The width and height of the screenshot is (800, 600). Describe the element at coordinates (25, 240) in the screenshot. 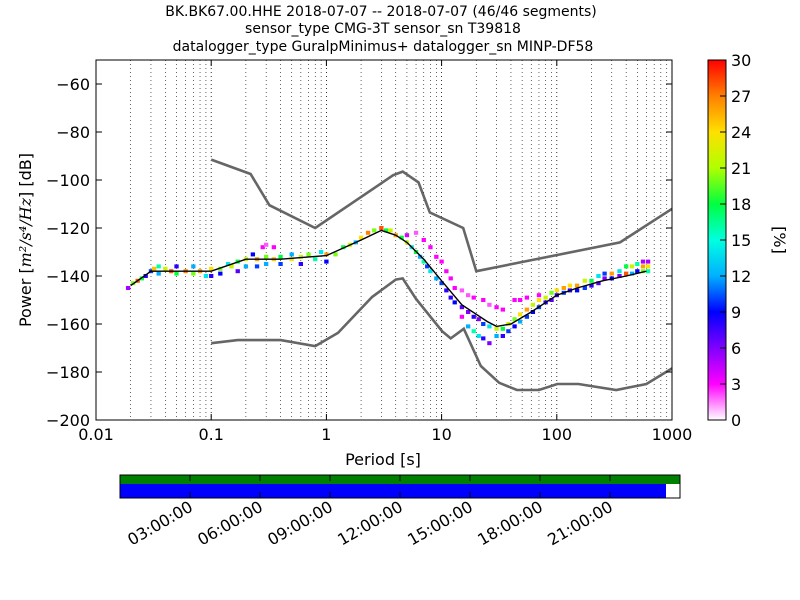

I see `y-axis-label: Power [m²/s⁴/Hz] [dB]` at that location.